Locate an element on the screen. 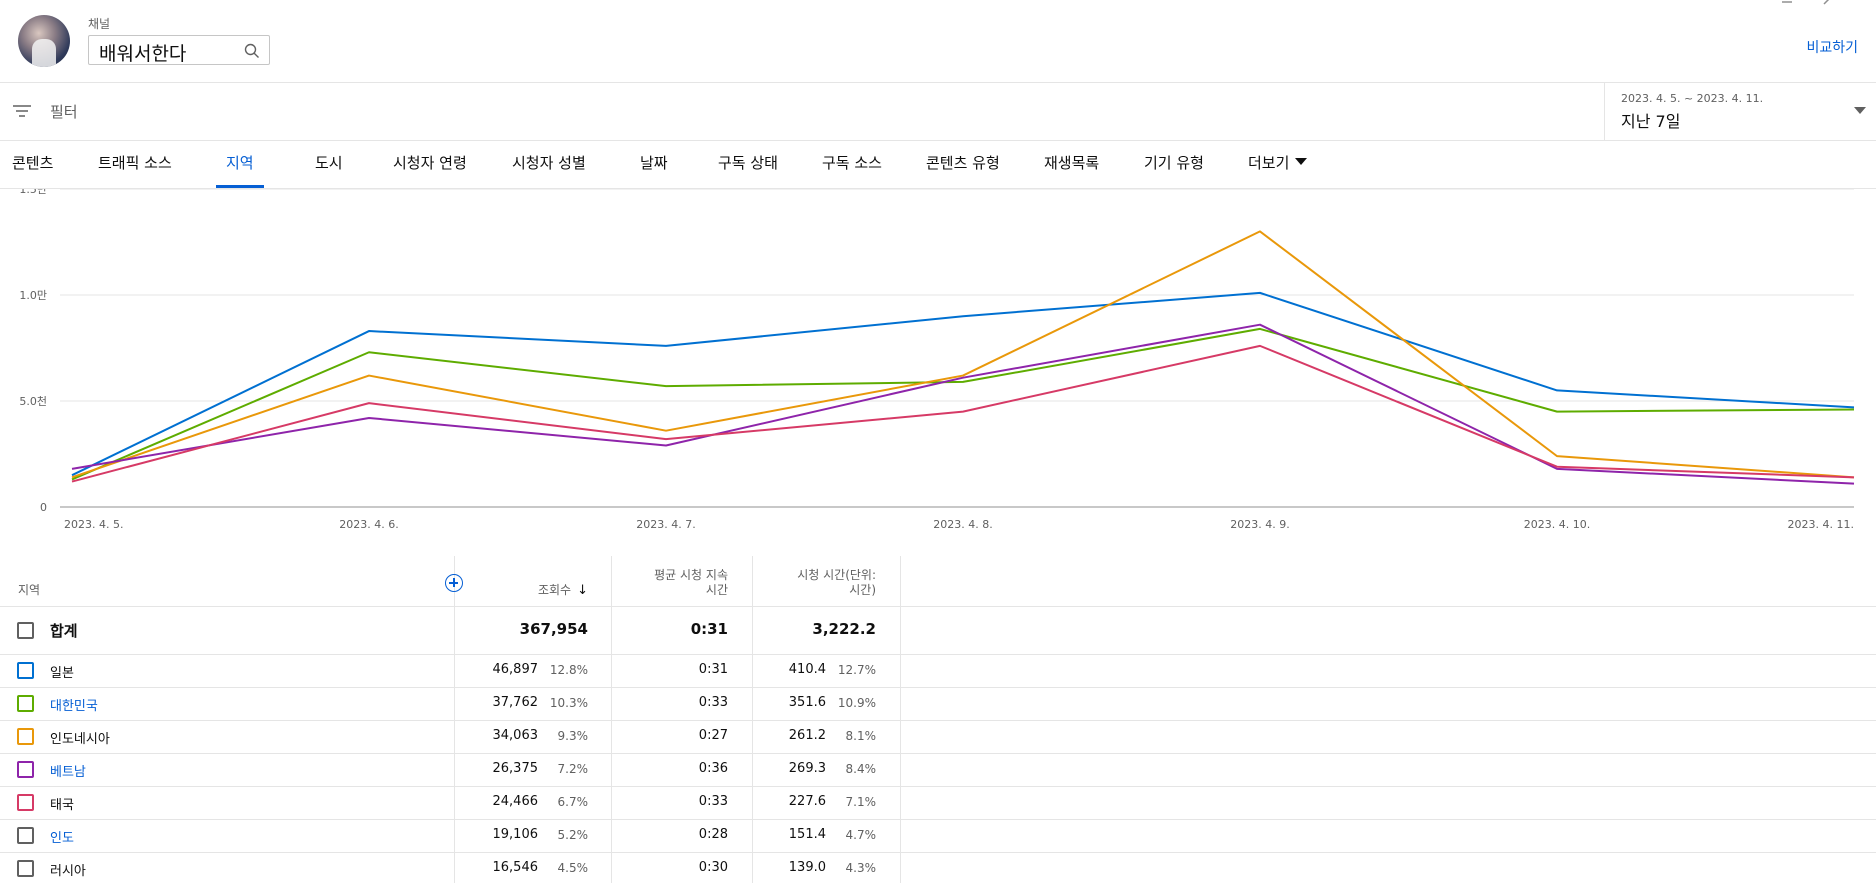 This screenshot has width=1876, height=883. y-tick-label: 1.5만 is located at coordinates (33, 192).